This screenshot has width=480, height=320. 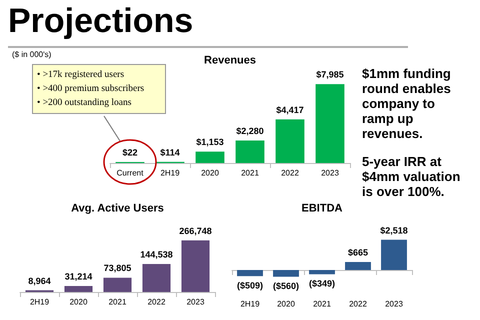 I want to click on data-label: ($560), so click(x=286, y=286).